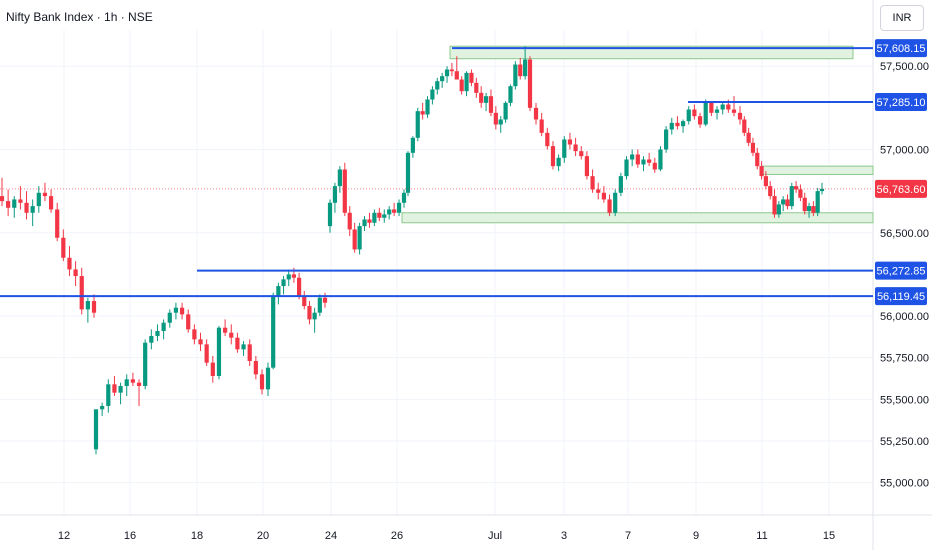 This screenshot has width=932, height=550. What do you see at coordinates (904, 359) in the screenshot?
I see `y-tick-label: 55,750.00` at bounding box center [904, 359].